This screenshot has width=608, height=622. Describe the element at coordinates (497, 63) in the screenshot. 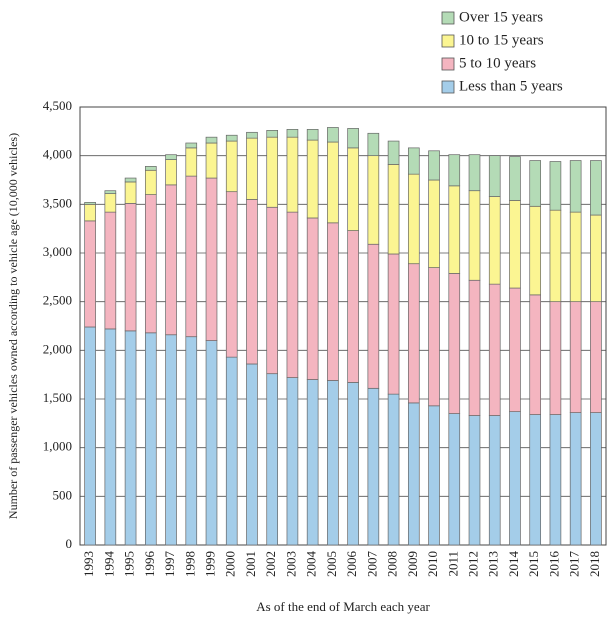

I see `legend-label: 5 to 10 years` at that location.